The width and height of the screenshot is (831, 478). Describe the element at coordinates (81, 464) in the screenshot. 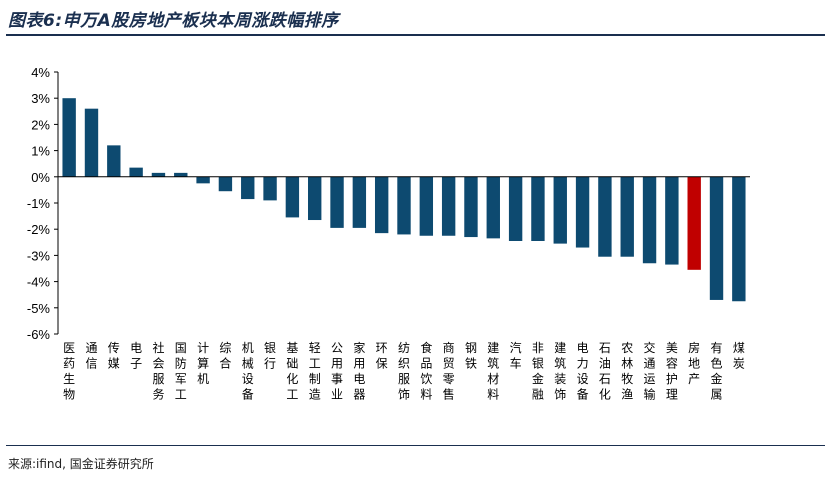

I see `source-note: 来源:ifind, 国金证券研究所` at that location.